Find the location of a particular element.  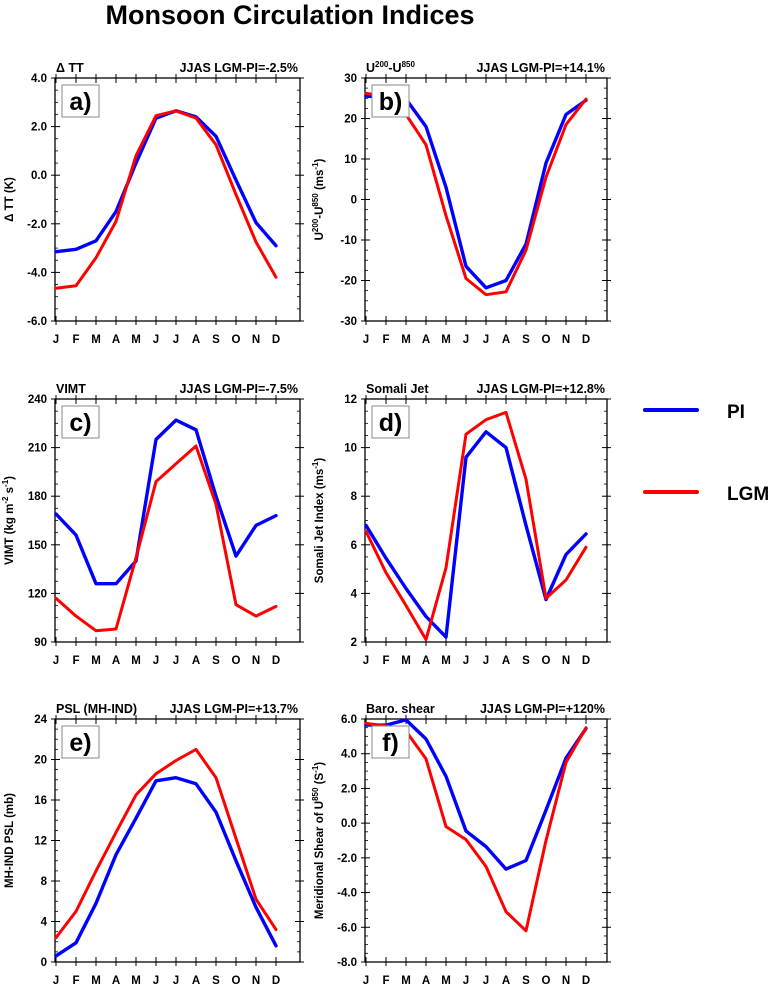

text-part: VIMT (kg m is located at coordinates (10, 534).